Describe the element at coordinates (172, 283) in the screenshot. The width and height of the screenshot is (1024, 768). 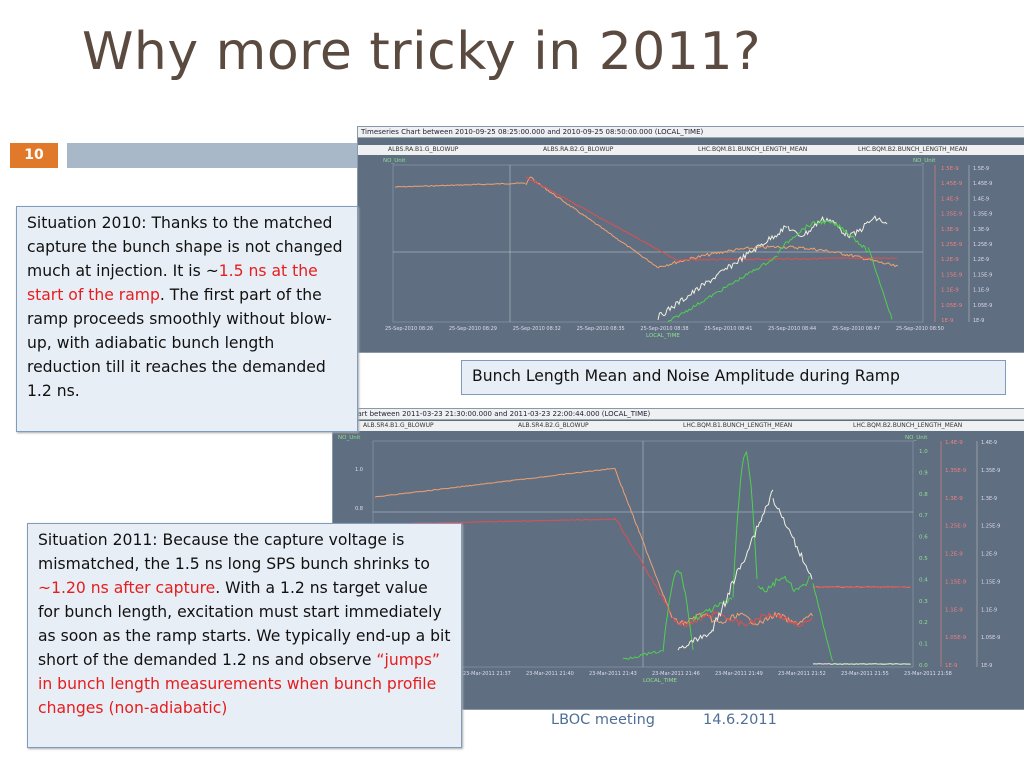
I see `situation-2010-highlight: 1.5 ns at the start of the ramp` at that location.